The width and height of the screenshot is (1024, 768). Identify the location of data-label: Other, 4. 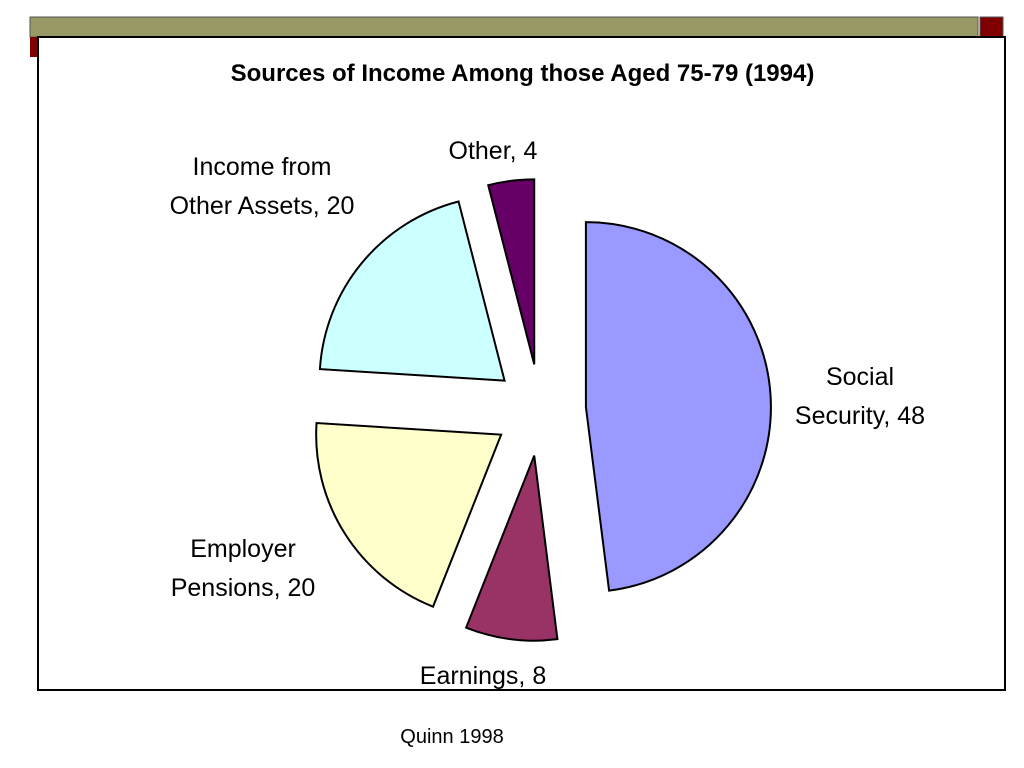
(493, 151).